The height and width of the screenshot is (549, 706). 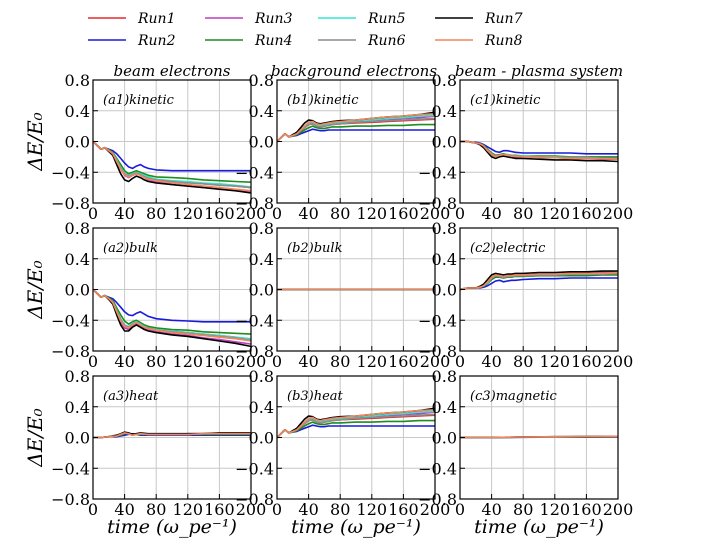 What do you see at coordinates (386, 19) in the screenshot?
I see `legend-label: Run5` at bounding box center [386, 19].